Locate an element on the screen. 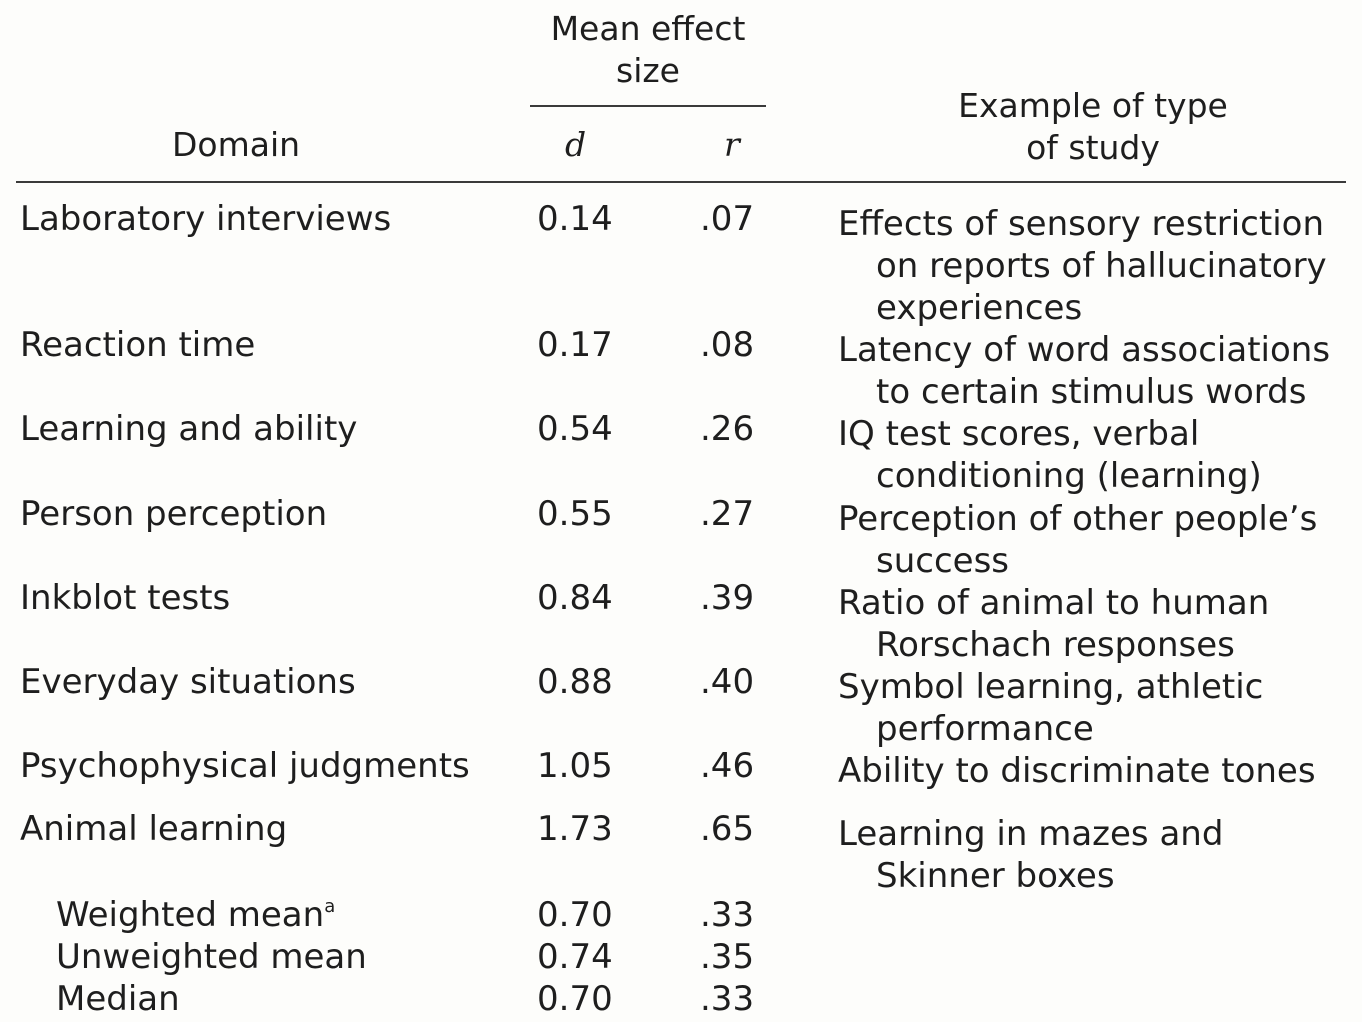  summary-label-text: Unweighted mean is located at coordinates (211, 957).